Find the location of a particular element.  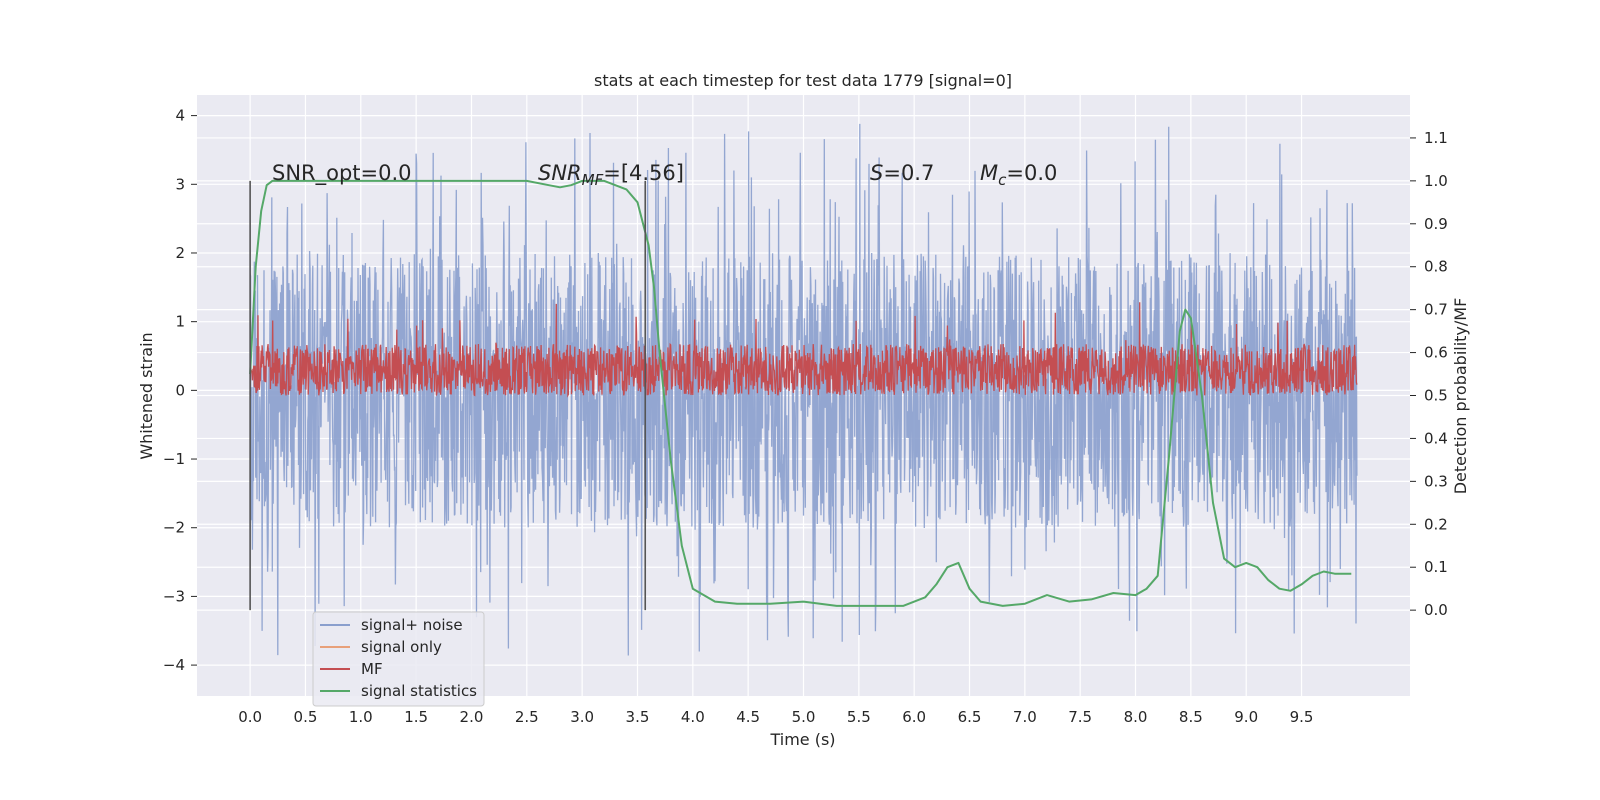

y-axis-left: −4 −3 −2 −1 0 1 2 3 4 is located at coordinates (180, 390).